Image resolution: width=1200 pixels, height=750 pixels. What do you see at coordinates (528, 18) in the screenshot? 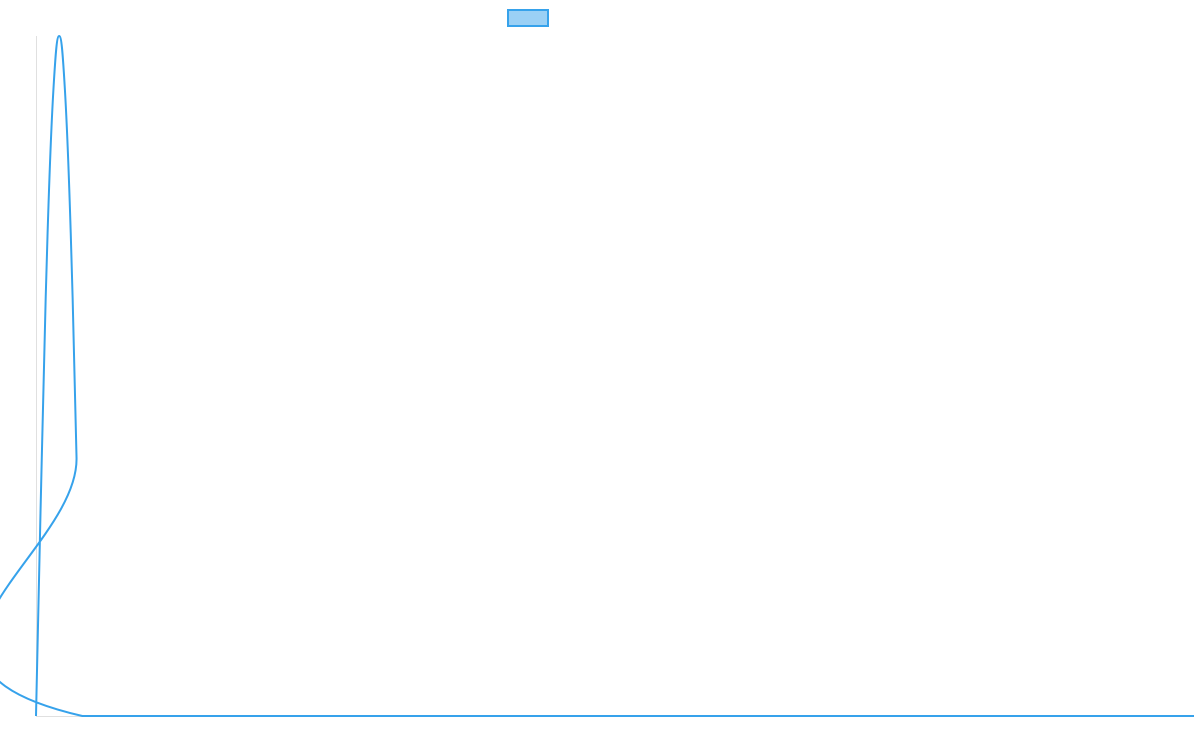
I see `legend-swatch` at bounding box center [528, 18].